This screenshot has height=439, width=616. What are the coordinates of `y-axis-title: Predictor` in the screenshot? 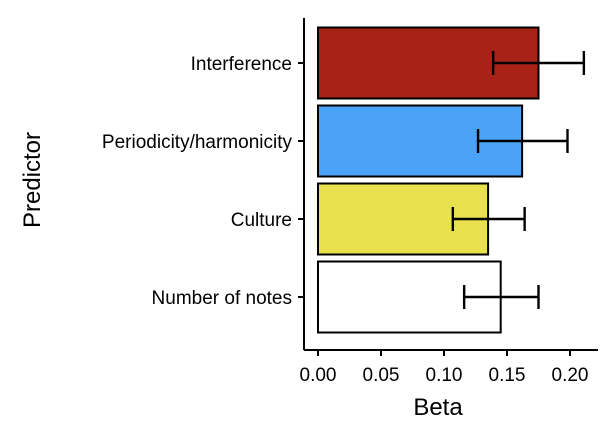 It's located at (32, 180).